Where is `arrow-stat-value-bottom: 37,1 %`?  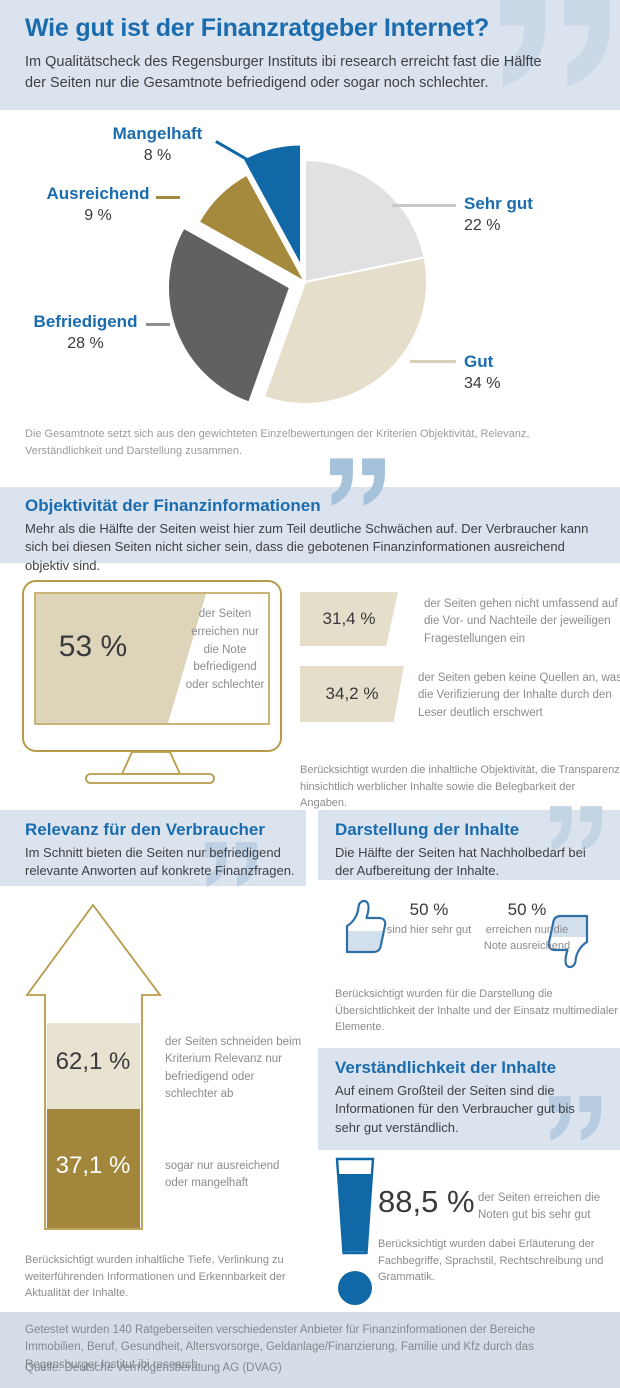 arrow-stat-value-bottom: 37,1 % is located at coordinates (93, 1165).